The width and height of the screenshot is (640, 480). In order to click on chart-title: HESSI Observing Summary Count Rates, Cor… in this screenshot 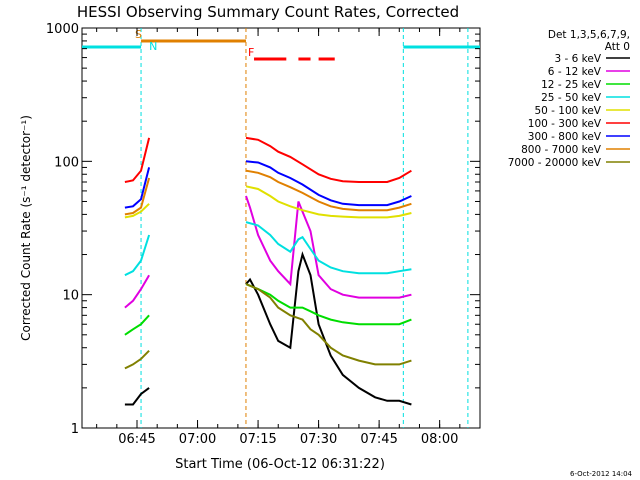, I will do `click(268, 12)`.